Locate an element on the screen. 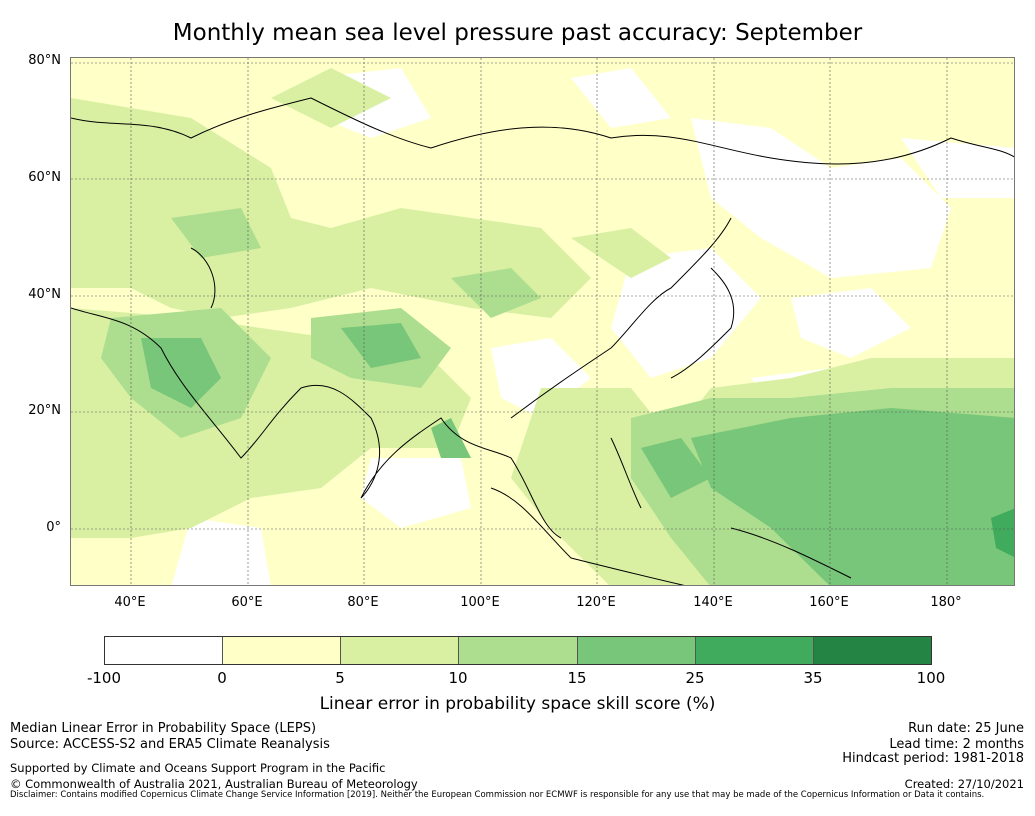 This screenshot has width=1035, height=816. colorbar-tick: 0 is located at coordinates (222, 678).